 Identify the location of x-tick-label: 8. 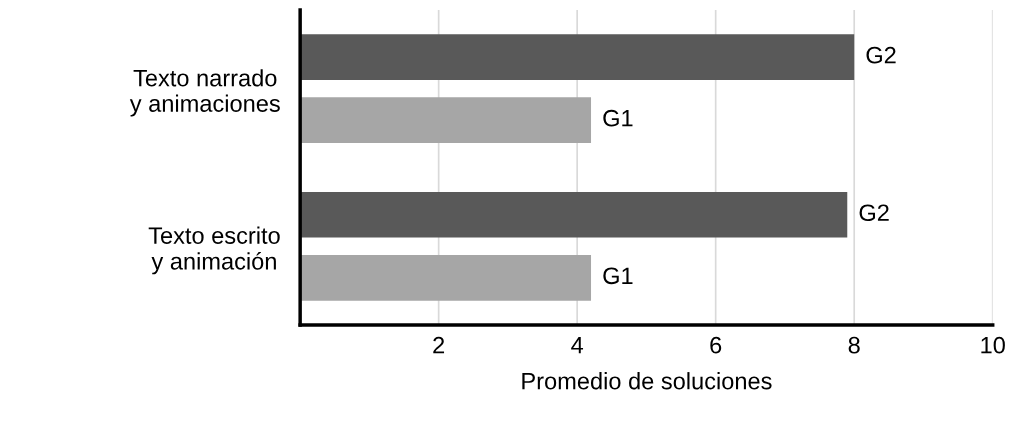
(854, 345).